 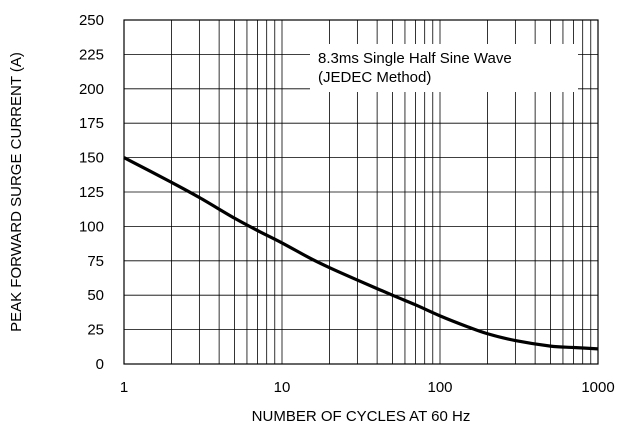 I want to click on annotation-line-1: 8.3ms Single Half Sine Wave, so click(x=415, y=58).